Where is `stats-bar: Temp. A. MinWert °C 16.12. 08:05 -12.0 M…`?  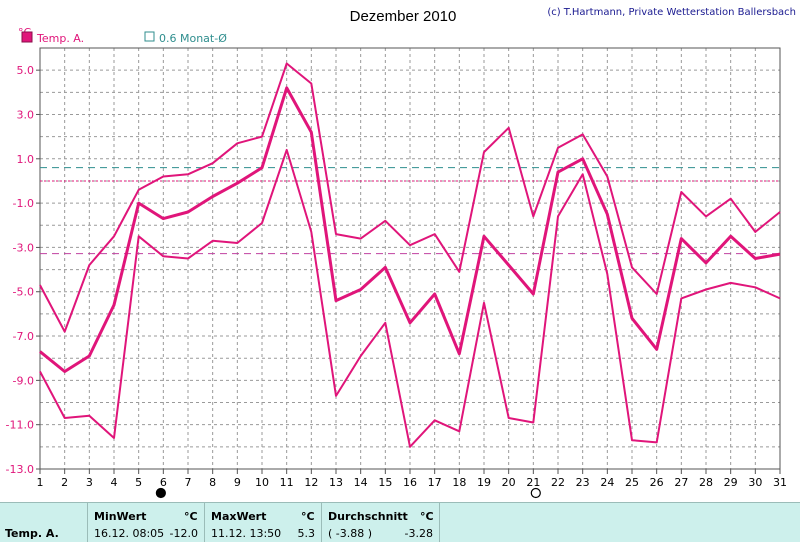
stats-bar: Temp. A. MinWert °C 16.12. 08:05 -12.0 M… is located at coordinates (400, 522).